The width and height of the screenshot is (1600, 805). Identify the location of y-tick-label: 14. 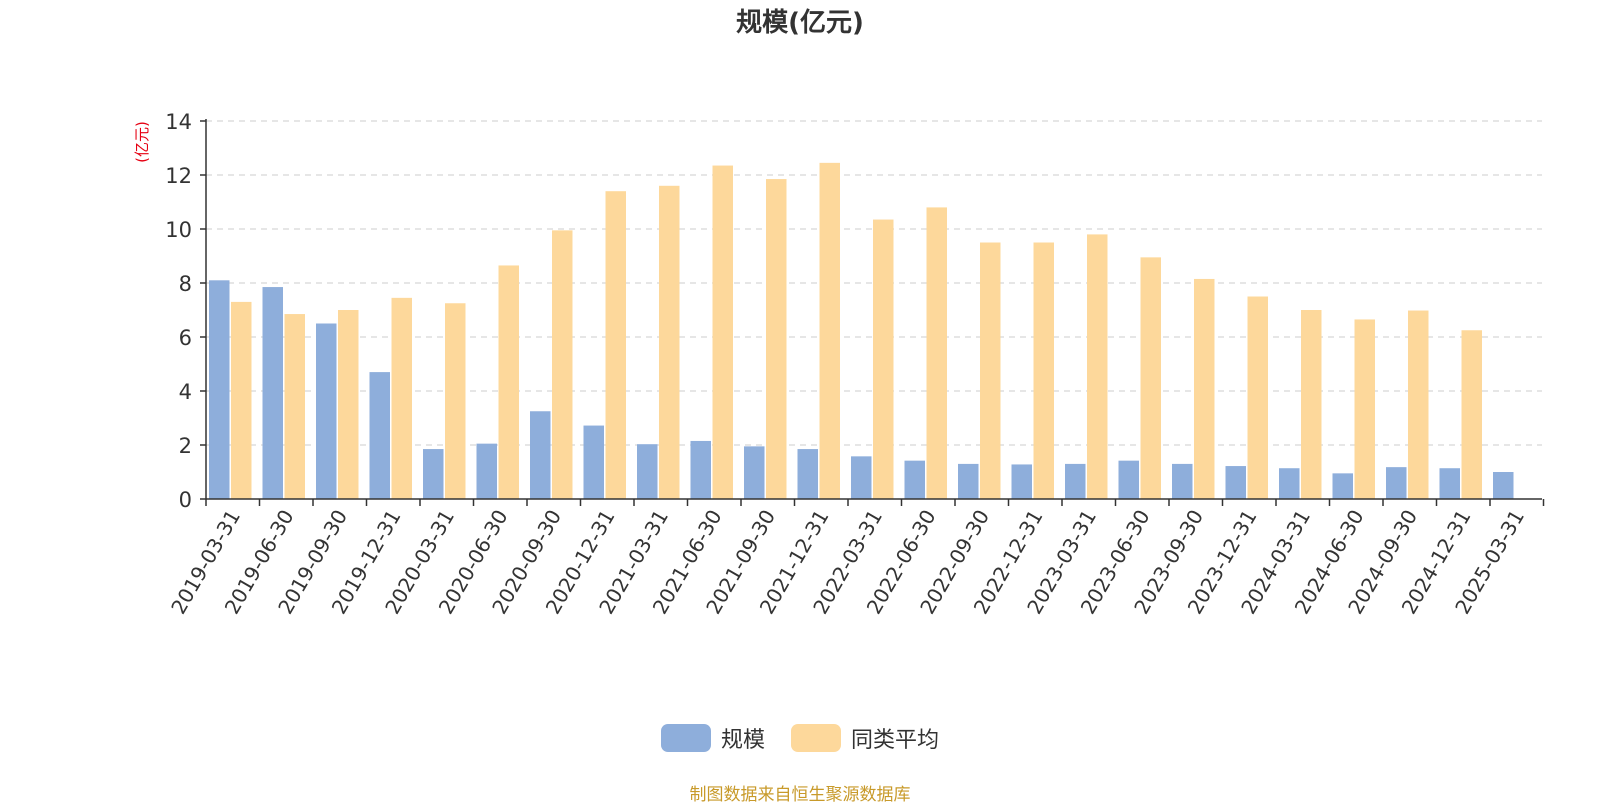
(178, 122).